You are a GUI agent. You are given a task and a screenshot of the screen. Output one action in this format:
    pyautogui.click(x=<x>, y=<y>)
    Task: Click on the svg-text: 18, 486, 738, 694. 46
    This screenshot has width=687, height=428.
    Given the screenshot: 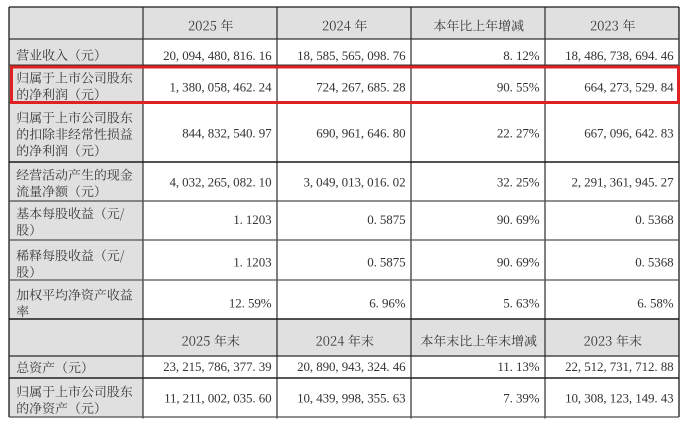 What is the action you would take?
    pyautogui.click(x=619, y=55)
    